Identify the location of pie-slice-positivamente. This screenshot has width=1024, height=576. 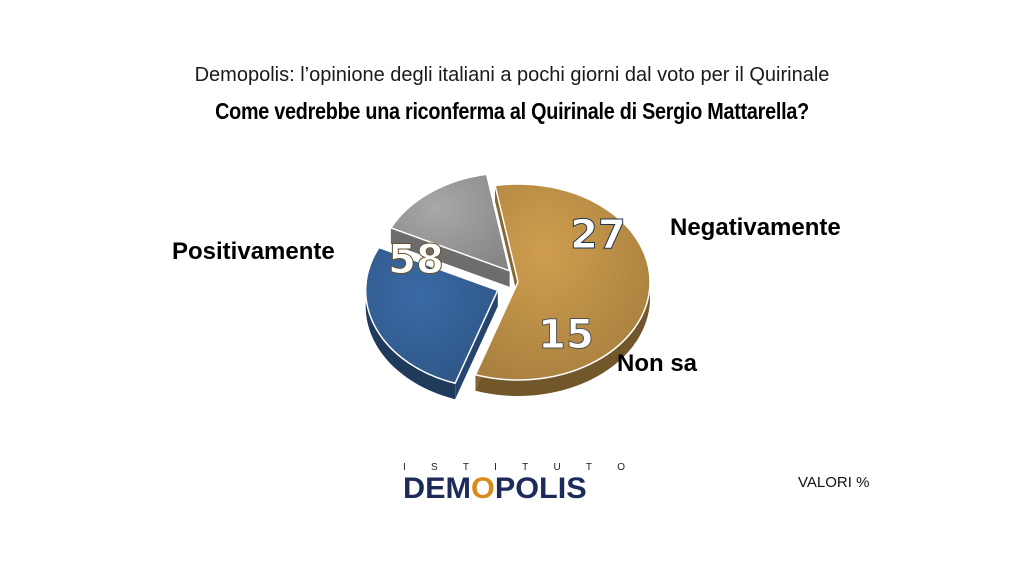
(562, 282).